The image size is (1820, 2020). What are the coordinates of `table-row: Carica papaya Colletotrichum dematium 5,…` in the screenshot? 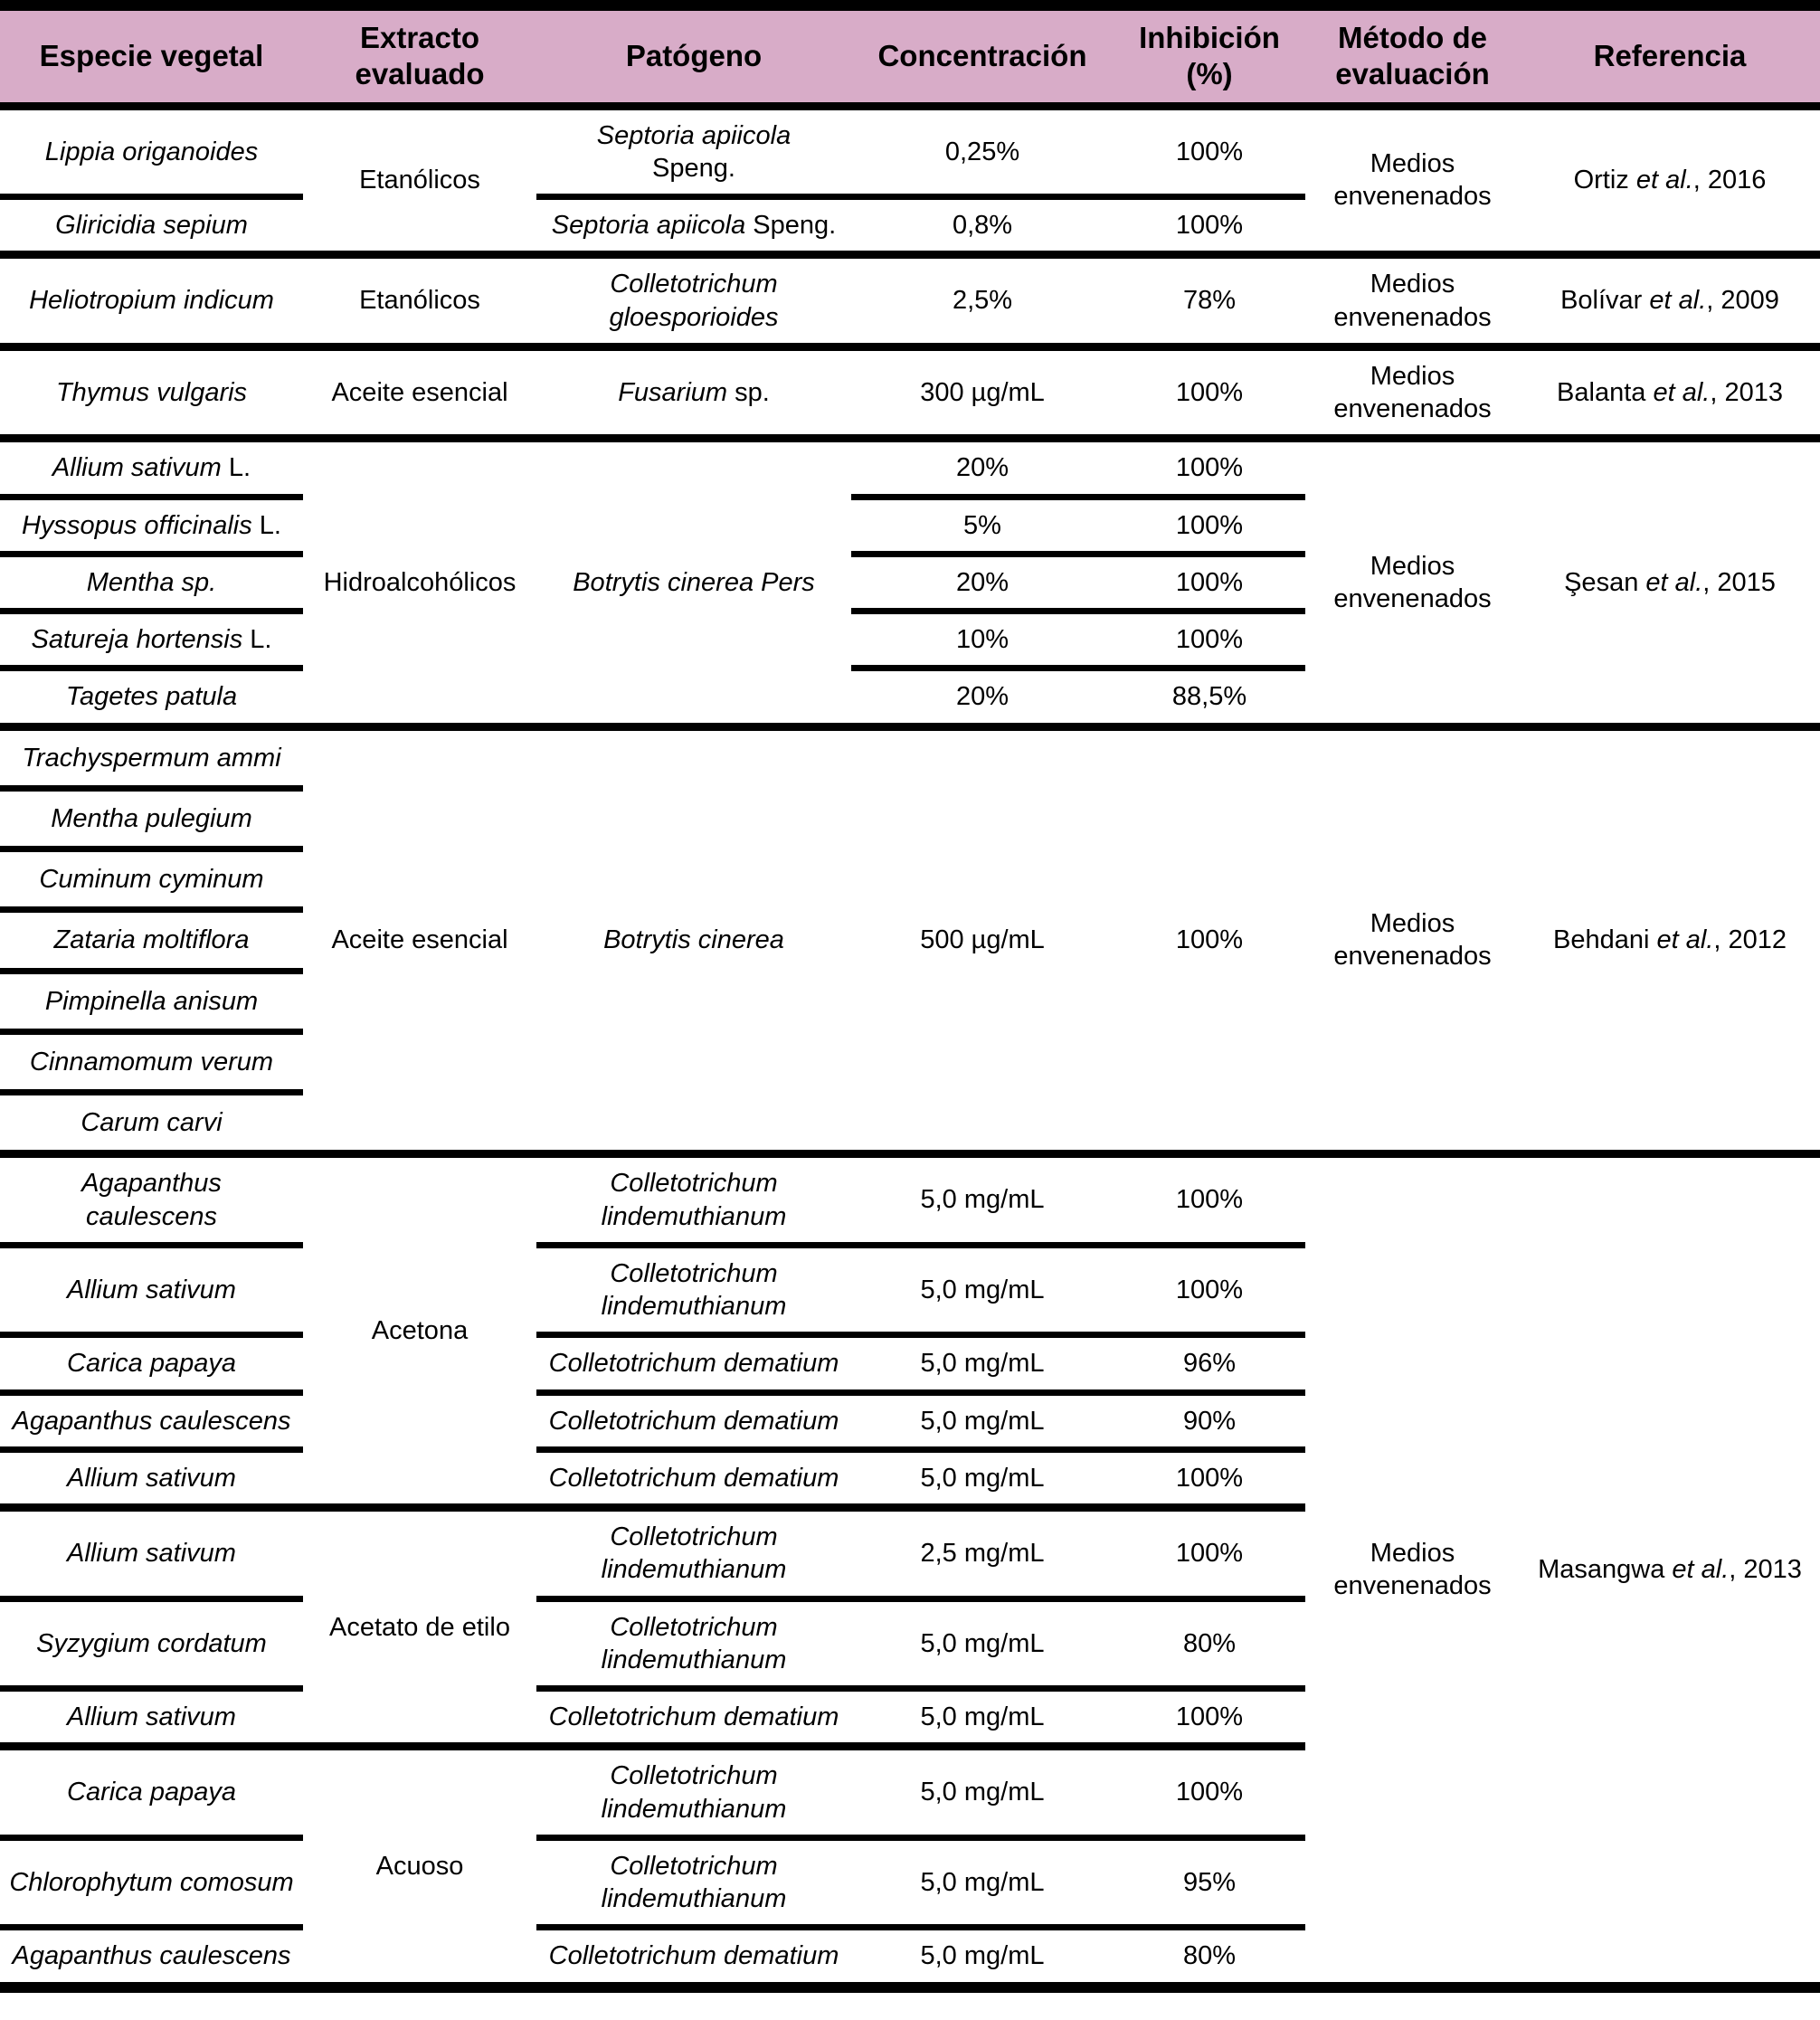 It's located at (910, 1365).